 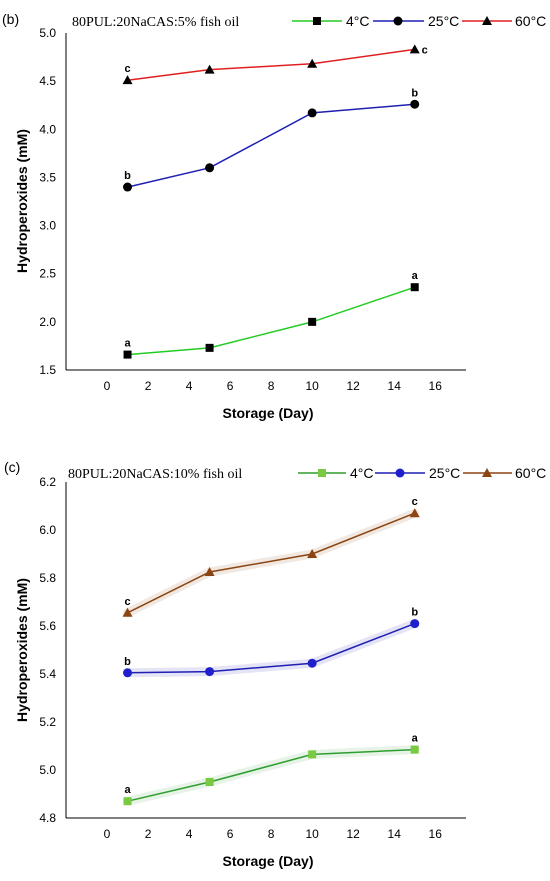 I want to click on y-tick-label: 3.5, so click(x=47, y=177).